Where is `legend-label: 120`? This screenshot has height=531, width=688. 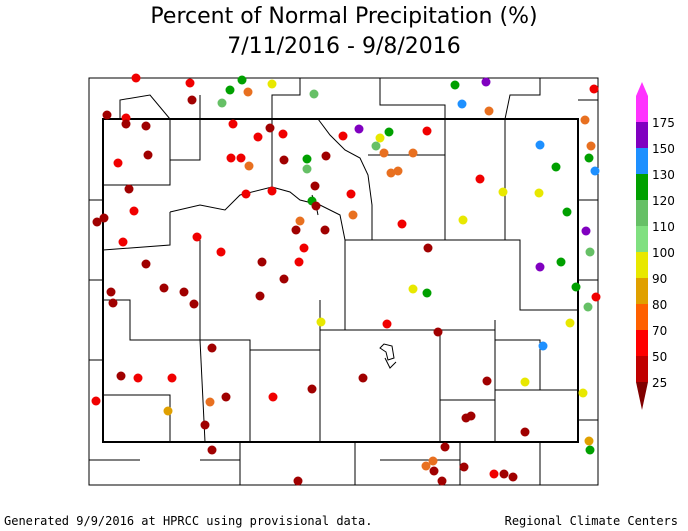 legend-label: 120 is located at coordinates (663, 201).